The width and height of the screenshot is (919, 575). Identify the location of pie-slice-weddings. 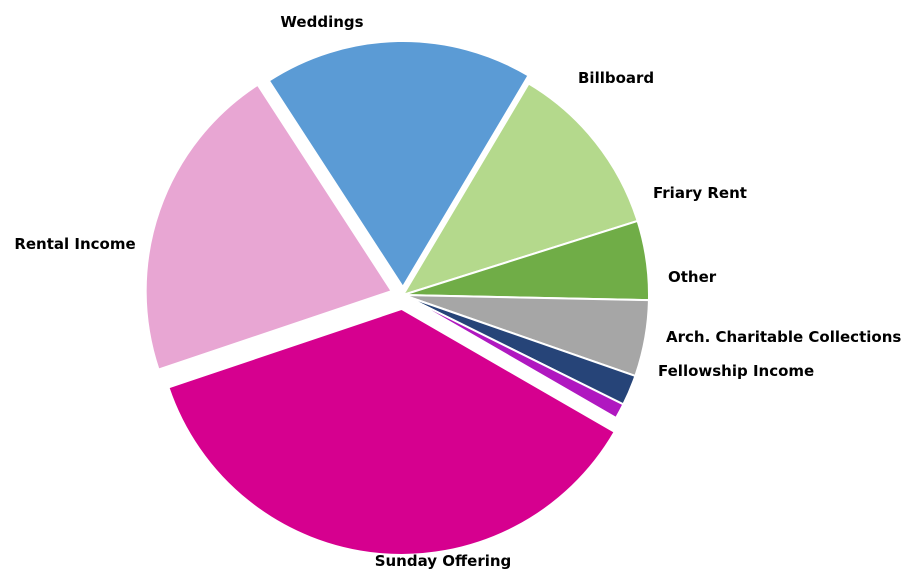
(398, 164).